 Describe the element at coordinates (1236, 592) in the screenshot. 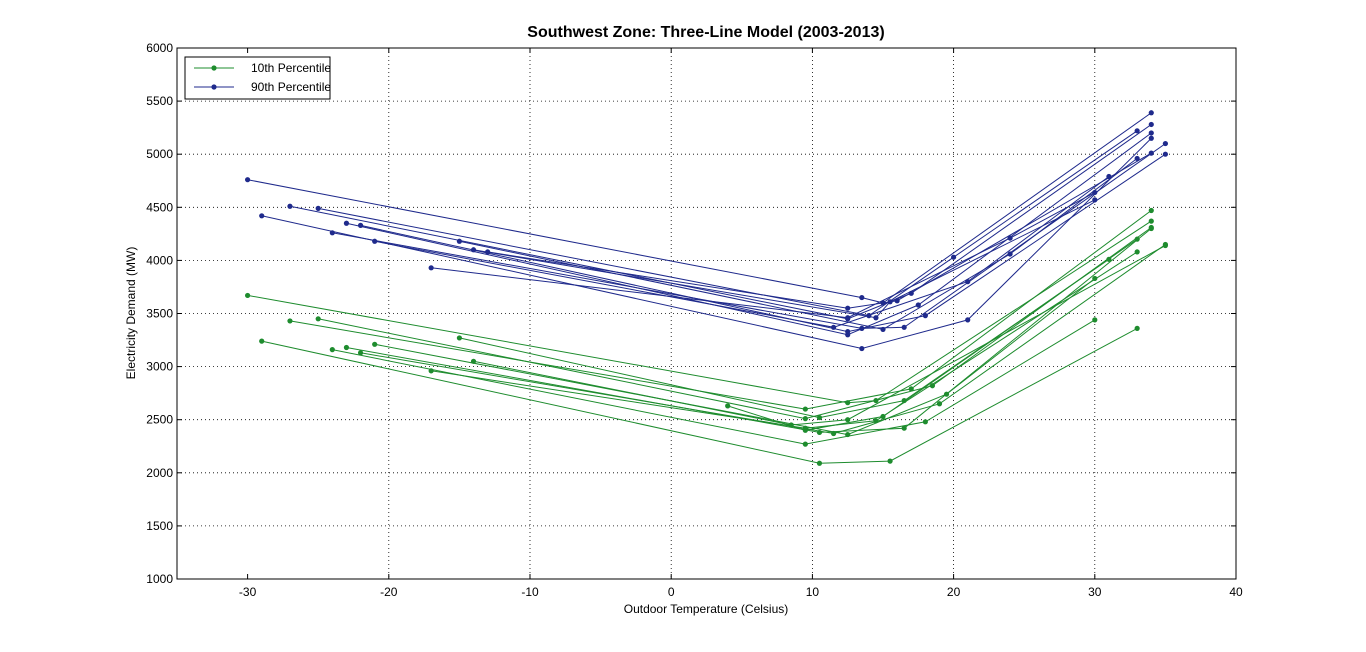

I see `x-tick-label: 40` at that location.